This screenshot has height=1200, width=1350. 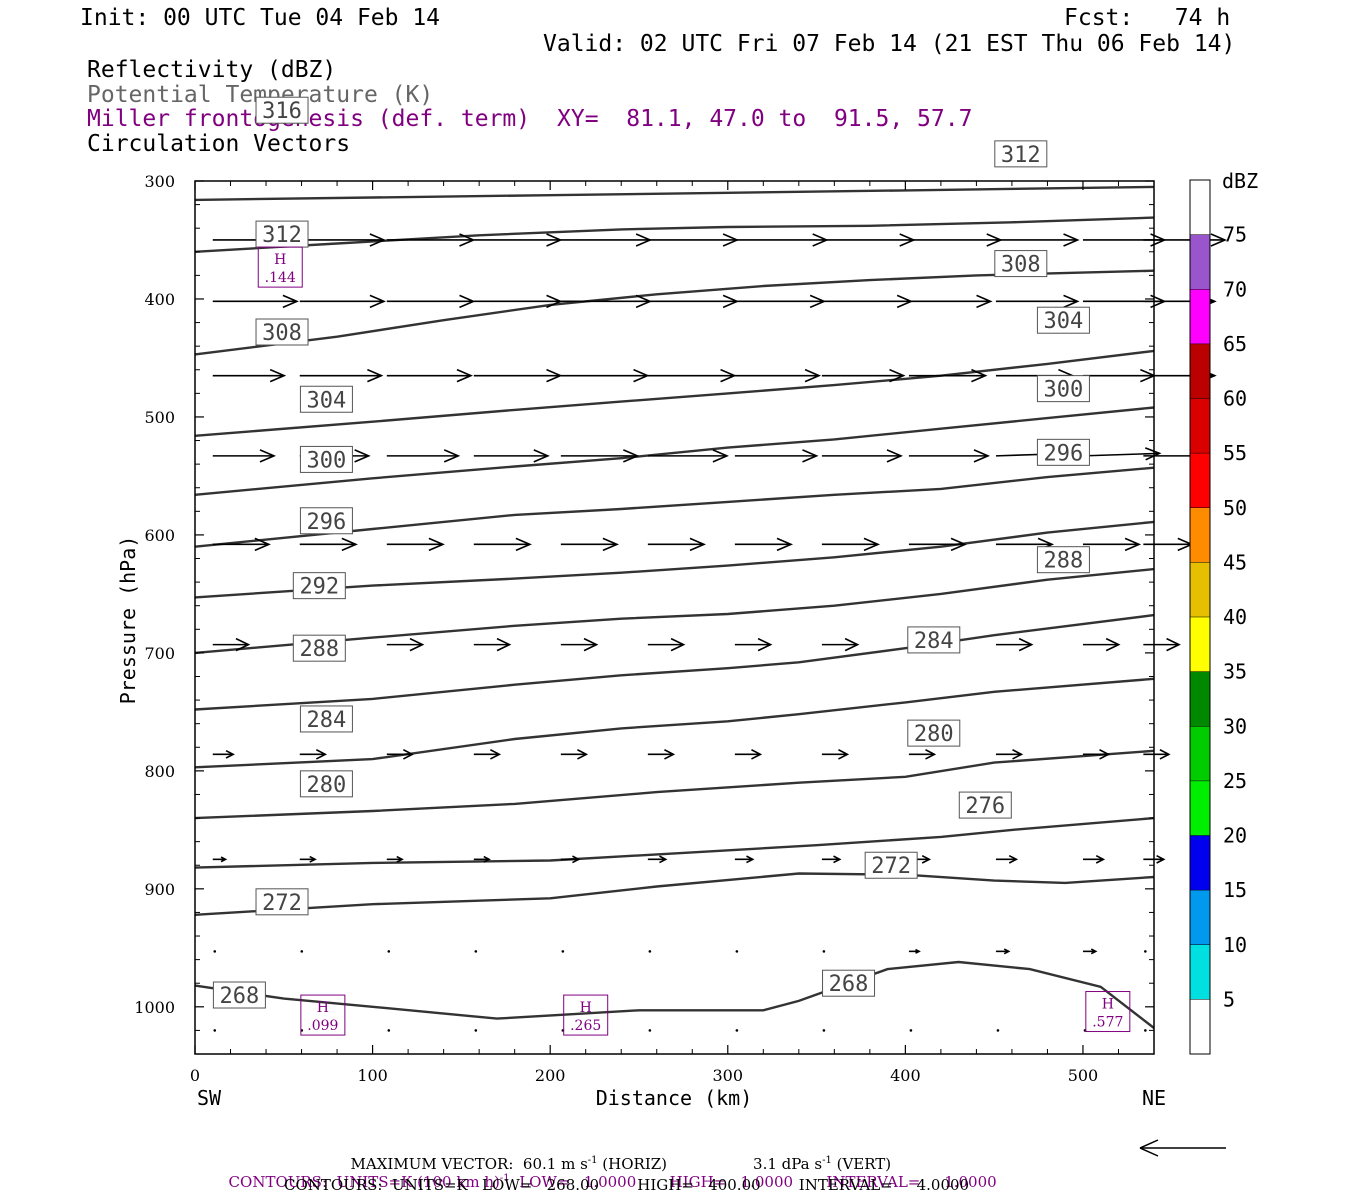 I want to click on isentrope-label-272: 272, so click(x=891, y=865).